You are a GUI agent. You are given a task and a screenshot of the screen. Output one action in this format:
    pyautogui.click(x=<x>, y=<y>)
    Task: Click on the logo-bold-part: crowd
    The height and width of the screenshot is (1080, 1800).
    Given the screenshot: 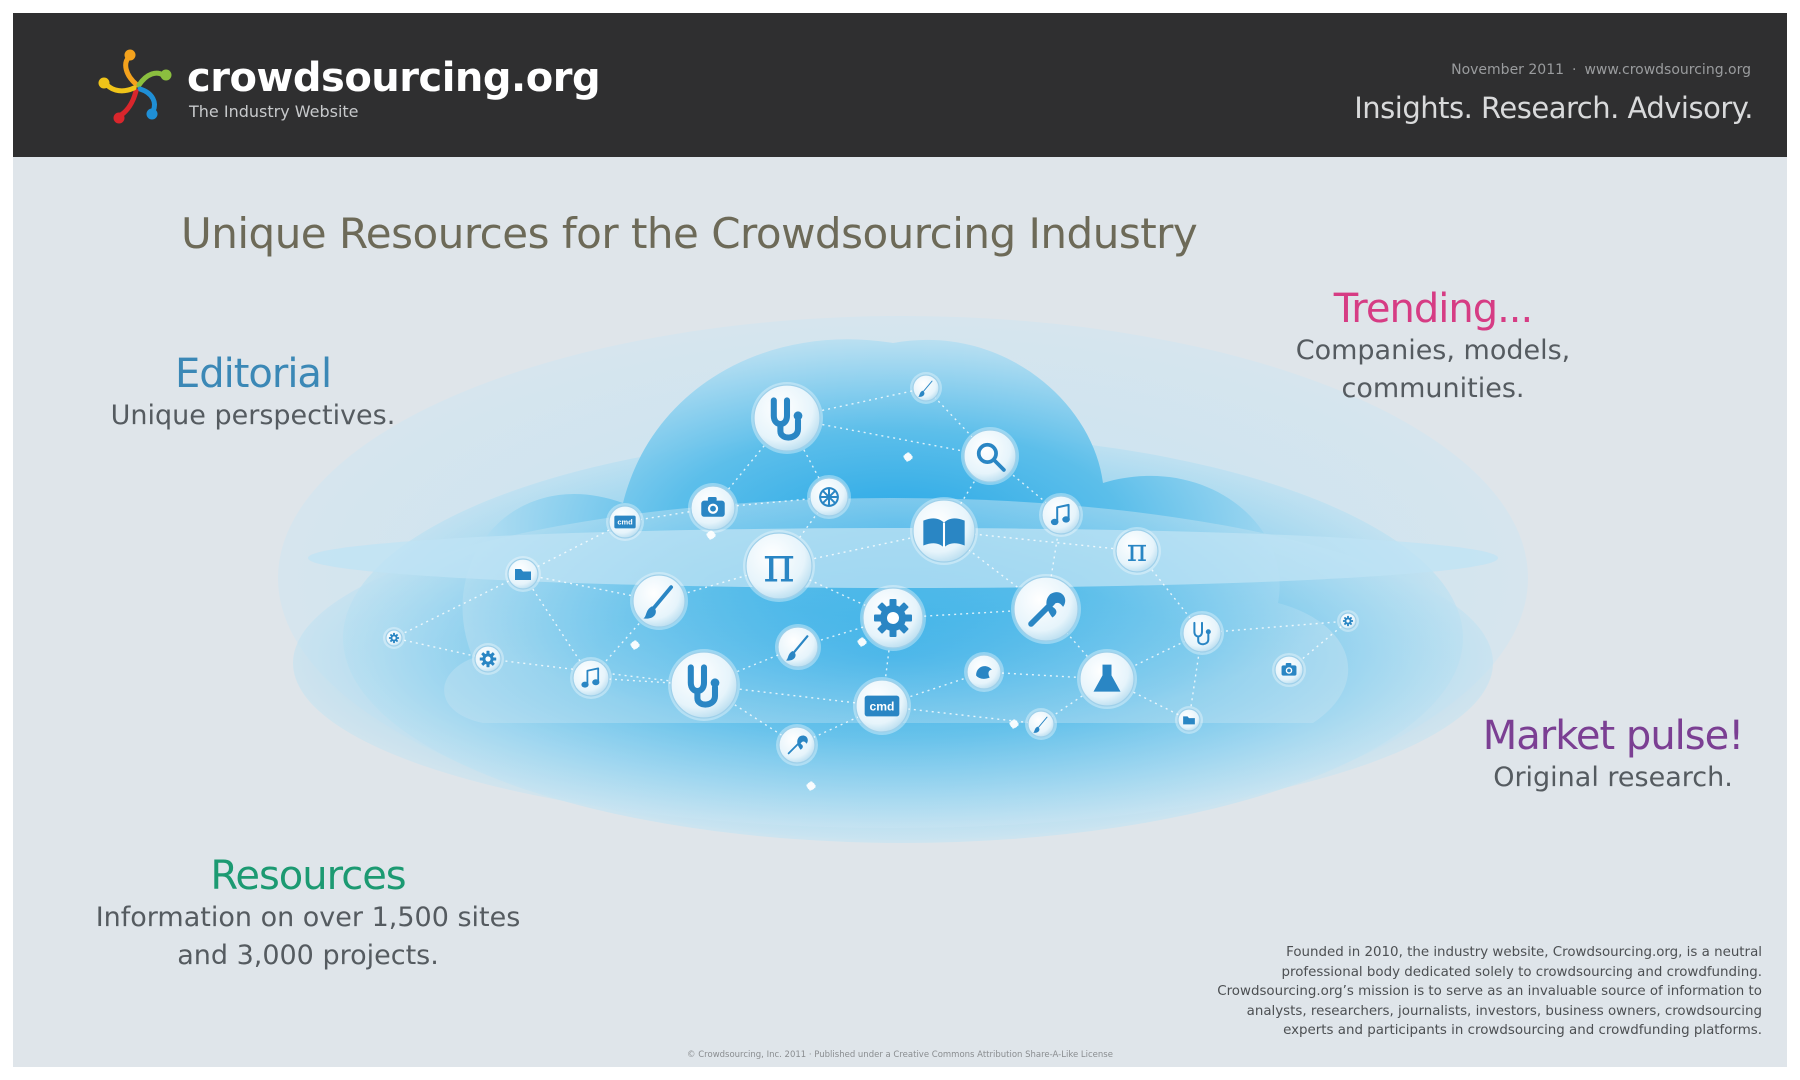 What is the action you would take?
    pyautogui.click(x=254, y=78)
    